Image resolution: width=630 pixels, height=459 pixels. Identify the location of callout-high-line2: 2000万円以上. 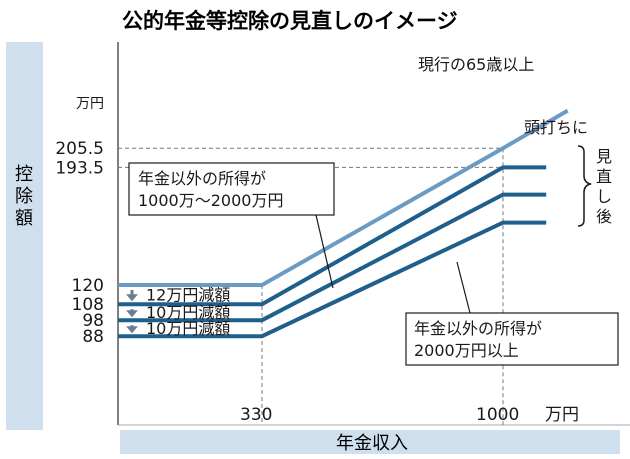
(466, 350).